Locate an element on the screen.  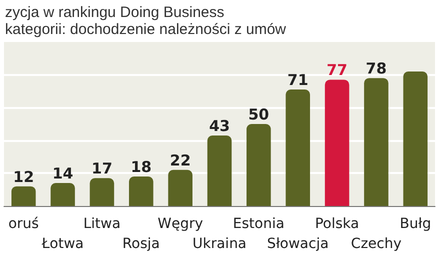
x-tick-label: Czechy is located at coordinates (376, 244).